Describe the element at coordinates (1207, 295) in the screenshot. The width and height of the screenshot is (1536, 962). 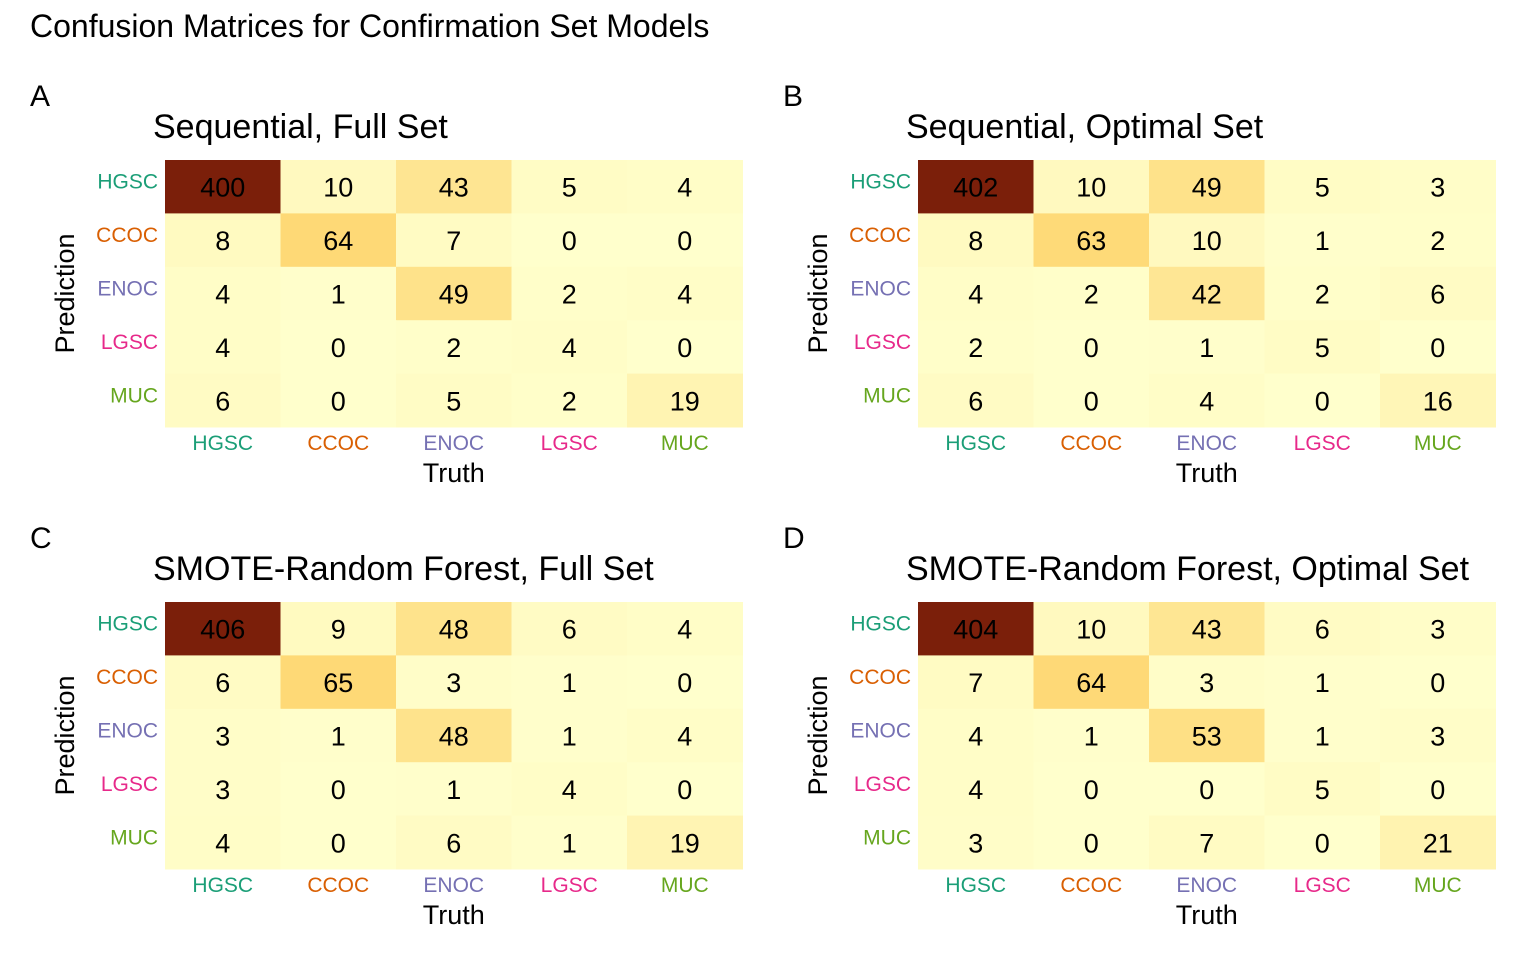
I see `cell-value-label: 42` at that location.